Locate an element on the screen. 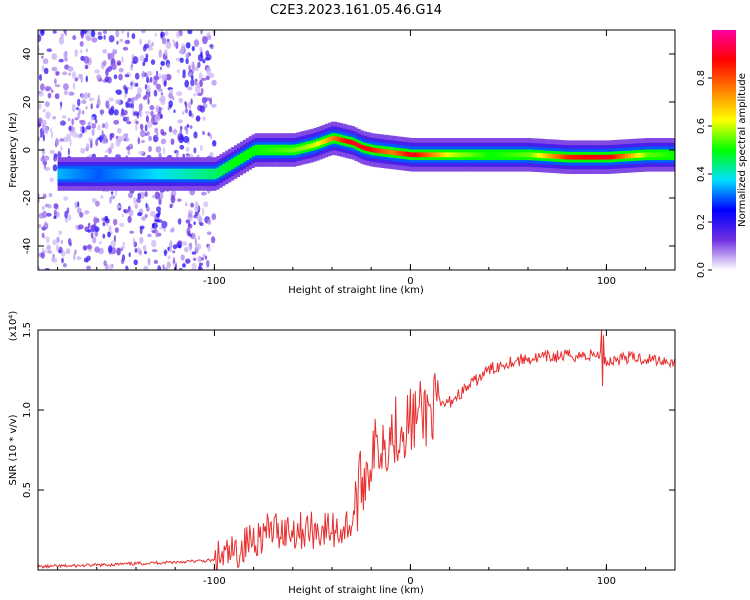  chart-title: C2E3.2023.161.05.46.G14 is located at coordinates (356, 10).